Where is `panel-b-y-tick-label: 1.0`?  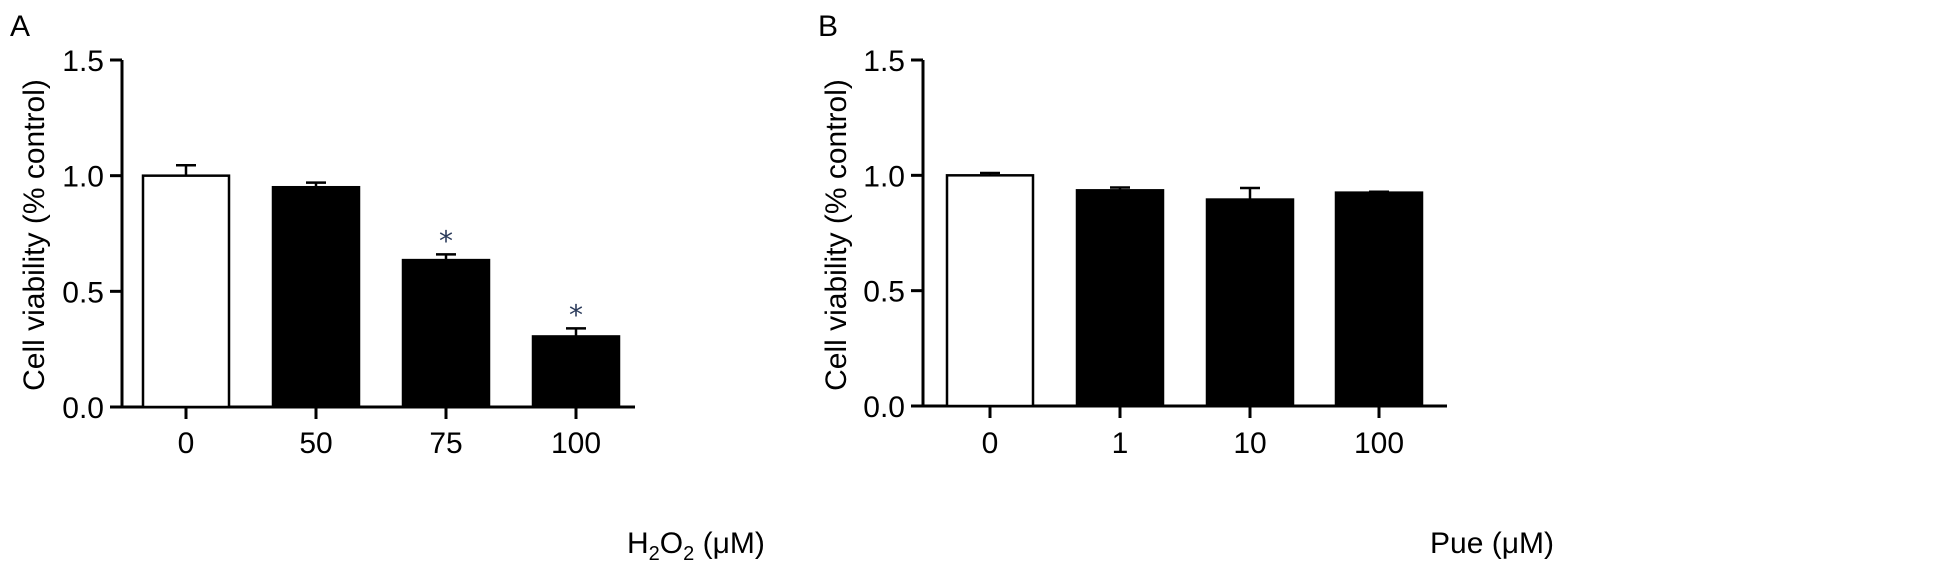
panel-b-y-tick-label: 1.0 is located at coordinates (884, 176).